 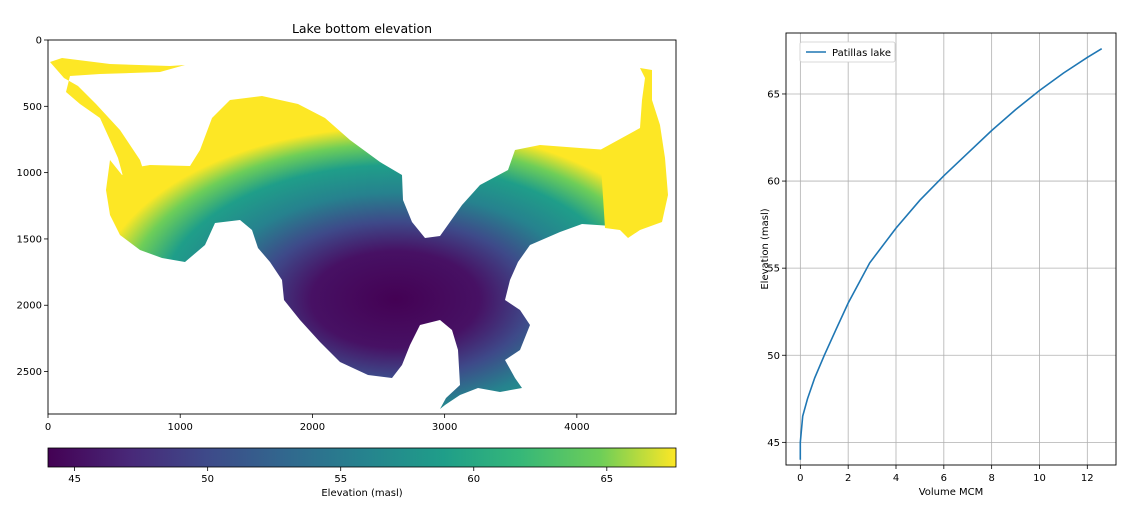 I want to click on heatmap-x-tick-label: 2000, so click(x=312, y=427).